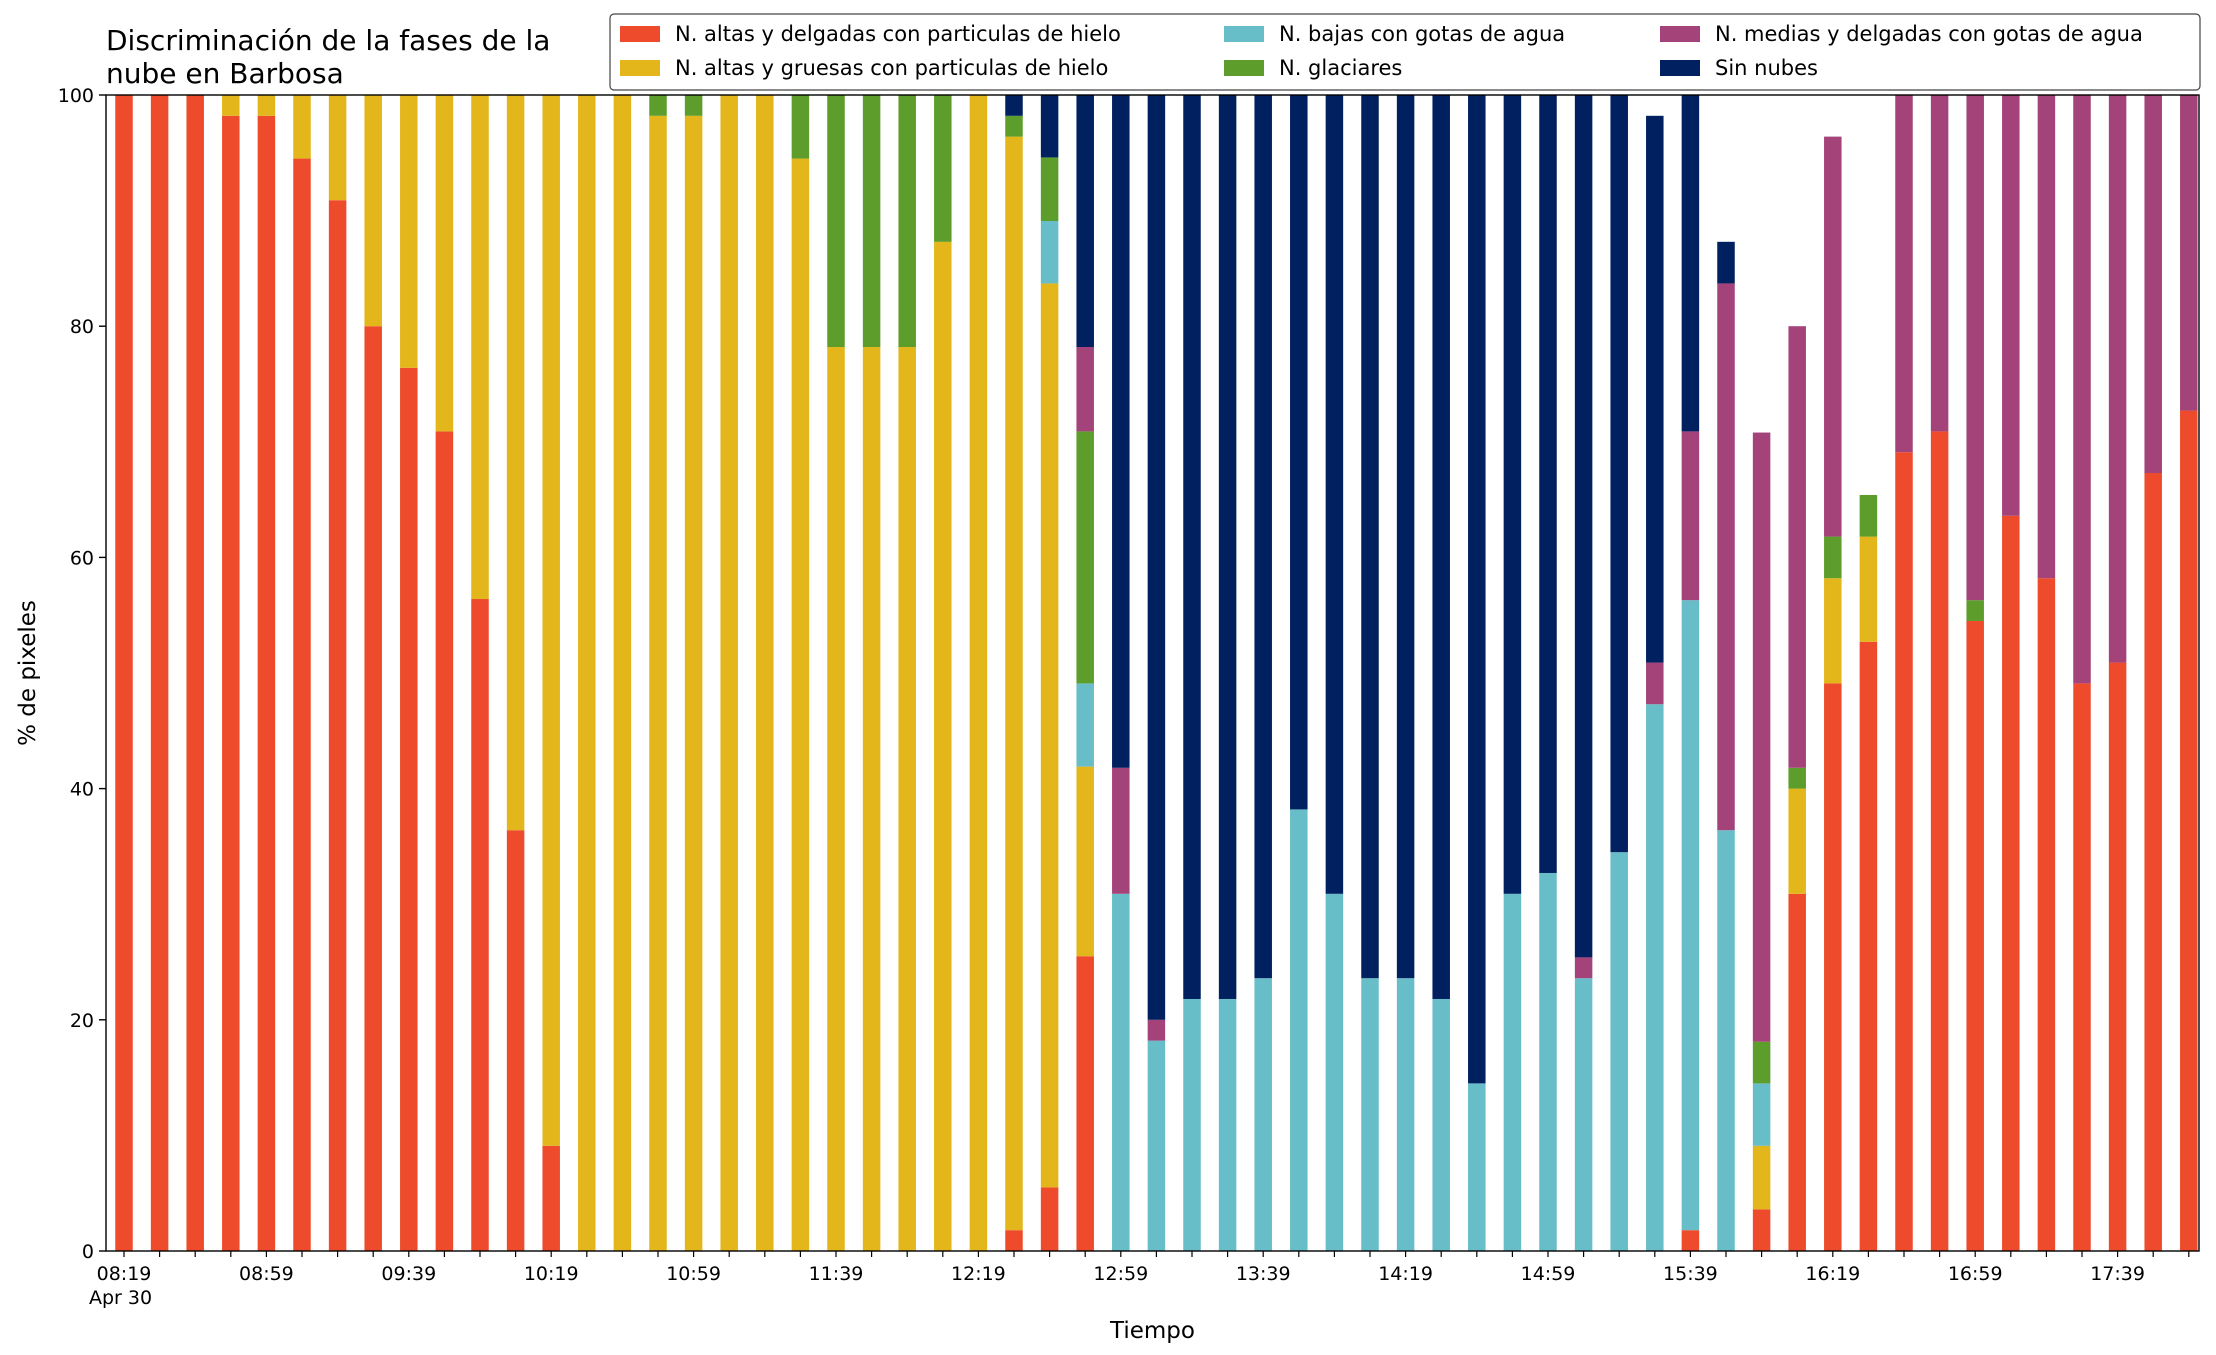  I want to click on x-tick-label: 12:19, so click(978, 1274).